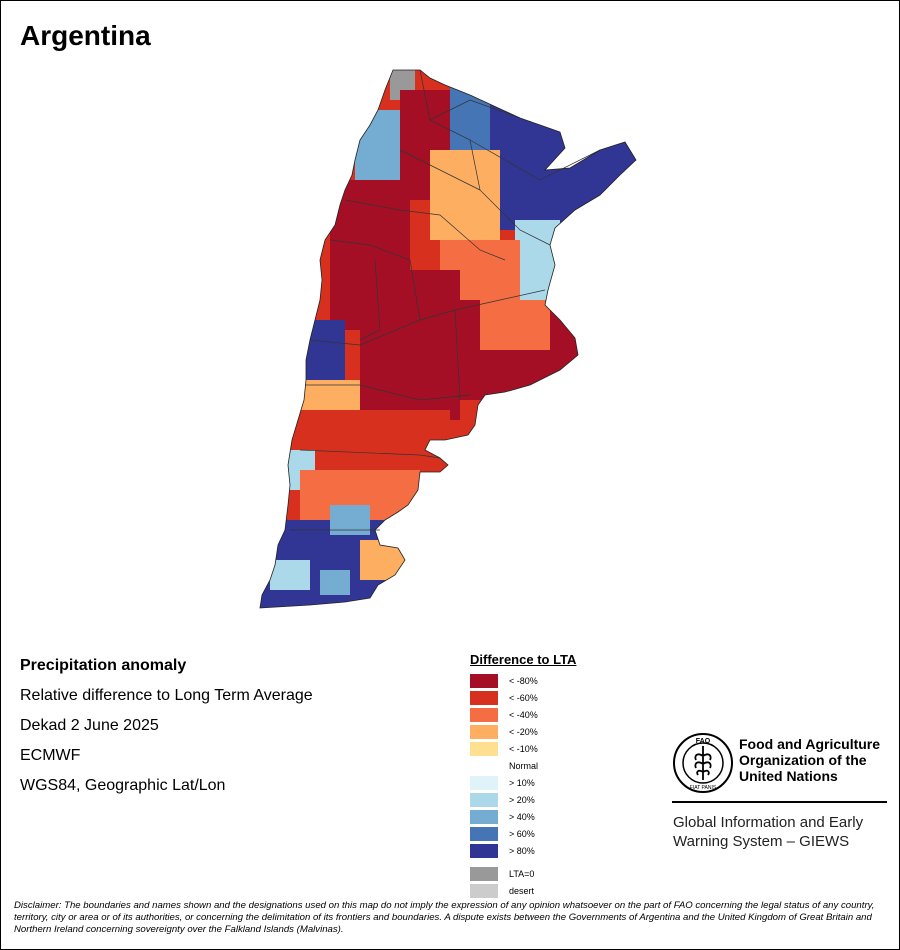 The height and width of the screenshot is (950, 900). I want to click on legend-row: < -80%, so click(523, 681).